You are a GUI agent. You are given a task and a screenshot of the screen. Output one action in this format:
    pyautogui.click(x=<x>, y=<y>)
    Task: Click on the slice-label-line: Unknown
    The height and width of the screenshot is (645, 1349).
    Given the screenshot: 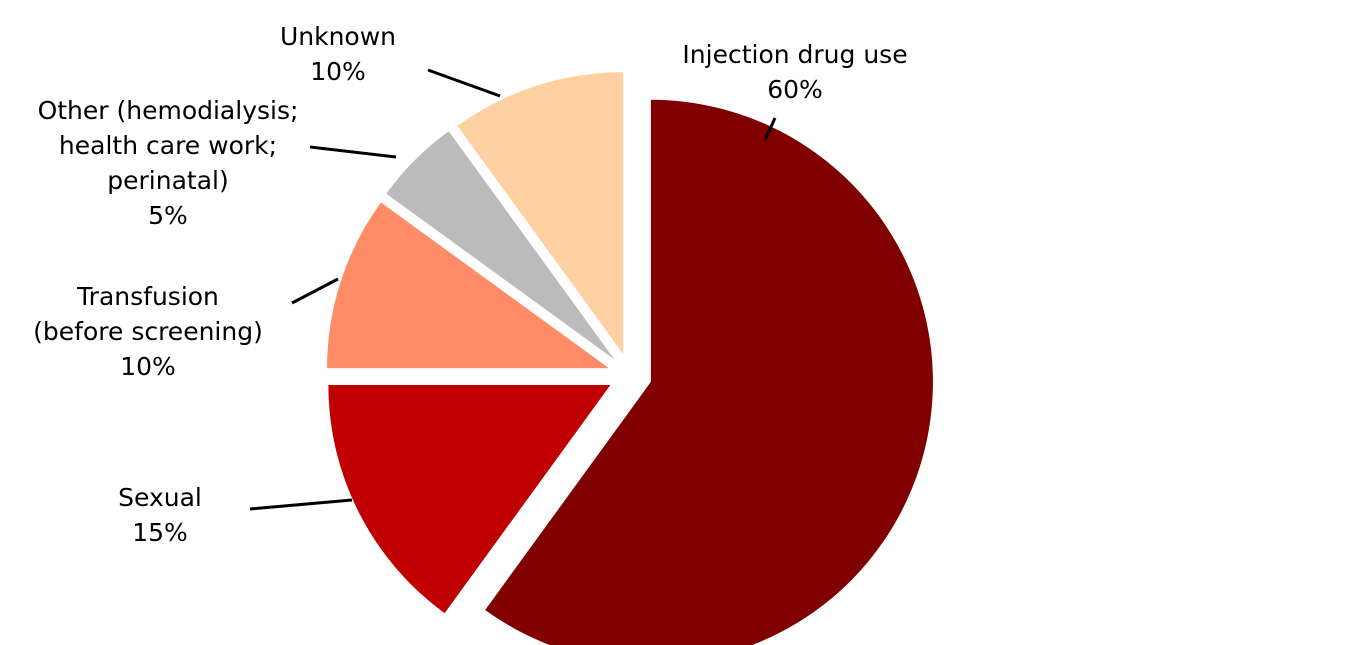 What is the action you would take?
    pyautogui.click(x=338, y=36)
    